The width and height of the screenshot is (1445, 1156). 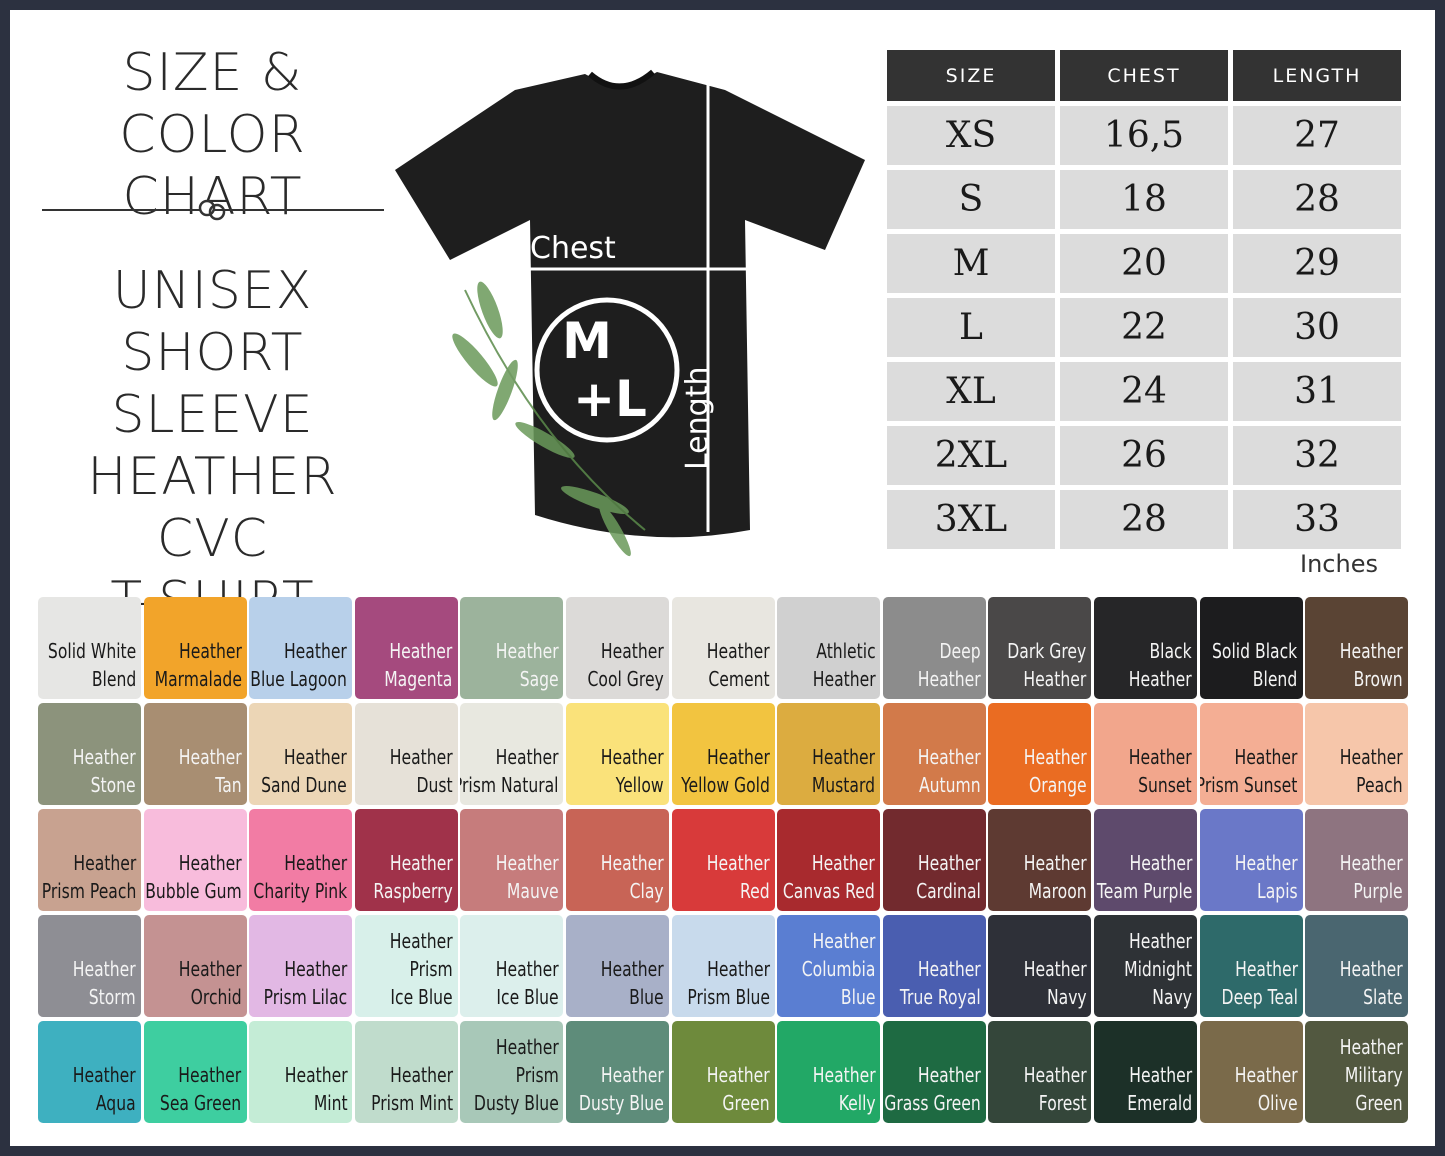 I want to click on swatch-label-line: Purple, so click(x=1378, y=891).